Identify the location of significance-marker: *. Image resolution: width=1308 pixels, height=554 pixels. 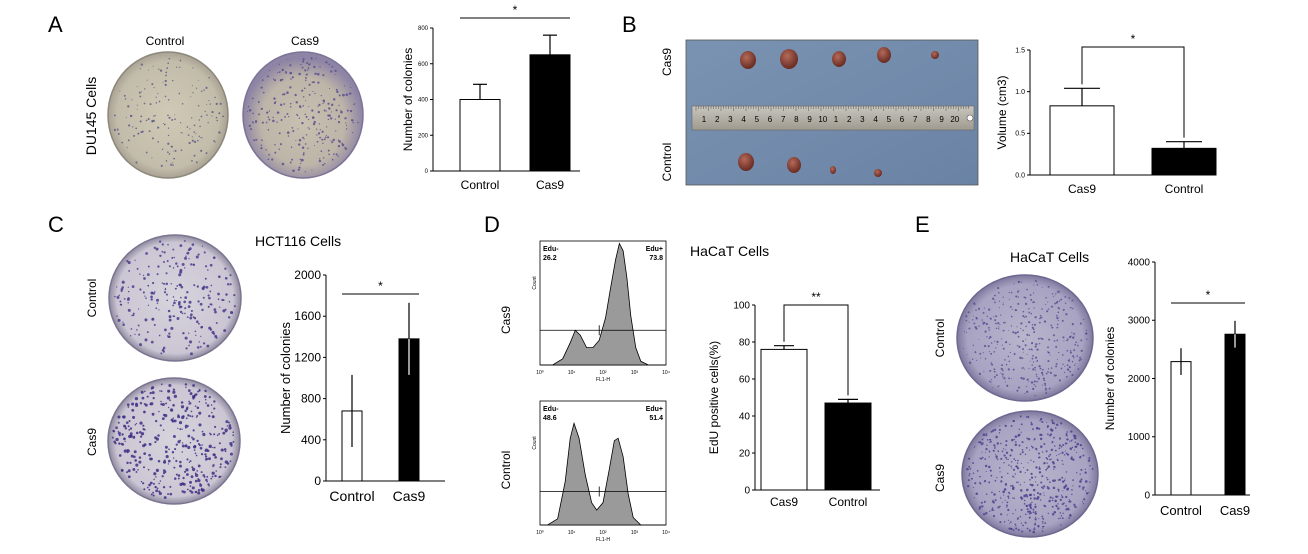
(515, 10).